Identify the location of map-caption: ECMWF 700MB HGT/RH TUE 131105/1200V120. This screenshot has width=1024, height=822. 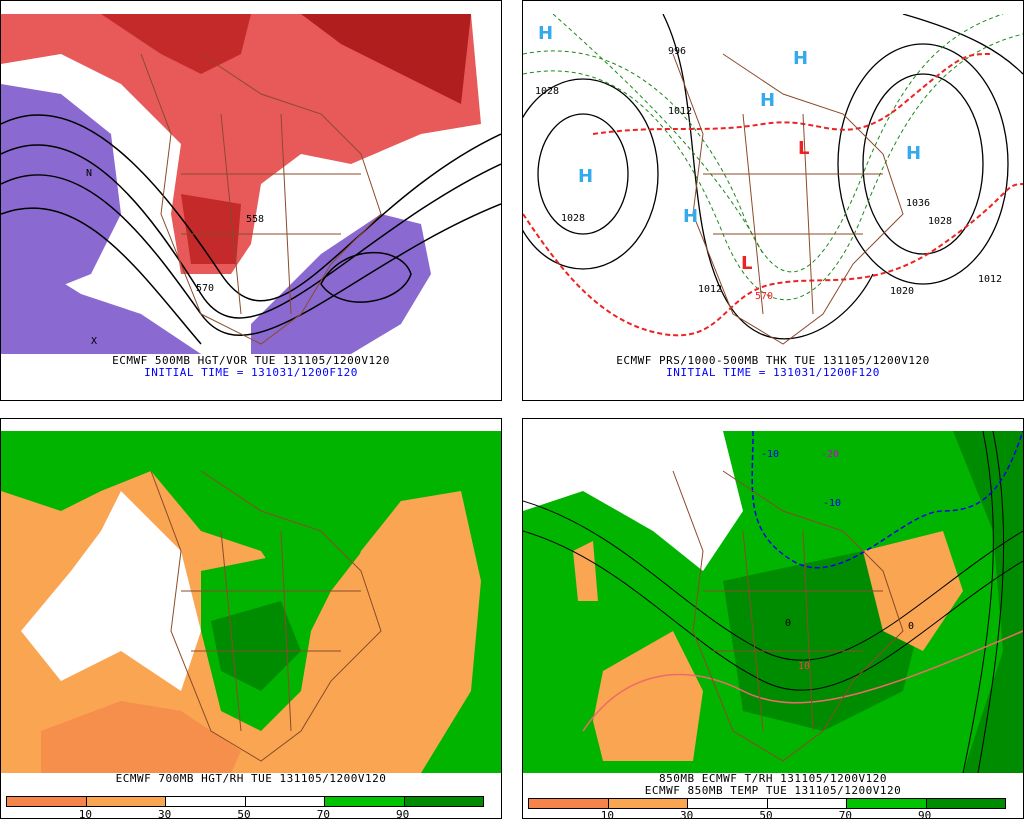
(251, 778).